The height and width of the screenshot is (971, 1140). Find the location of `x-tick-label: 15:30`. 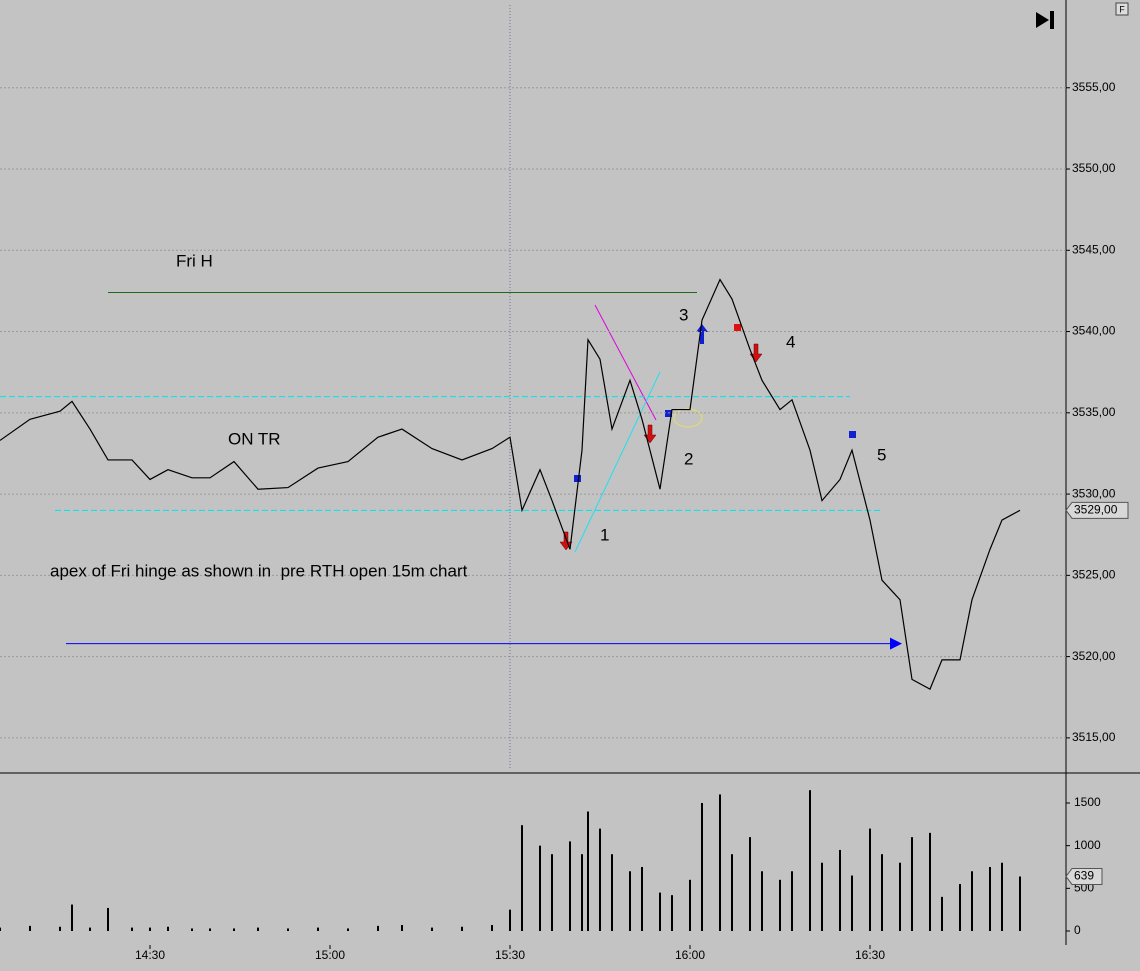

x-tick-label: 15:30 is located at coordinates (510, 955).